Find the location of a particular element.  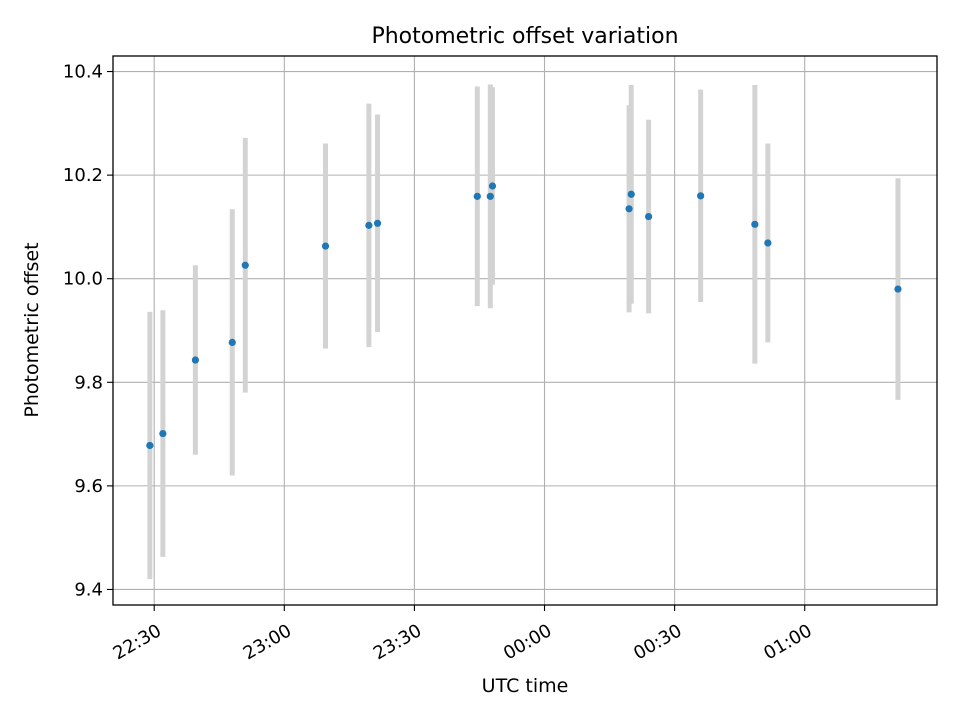

x-axis-label: UTC time is located at coordinates (525, 686).